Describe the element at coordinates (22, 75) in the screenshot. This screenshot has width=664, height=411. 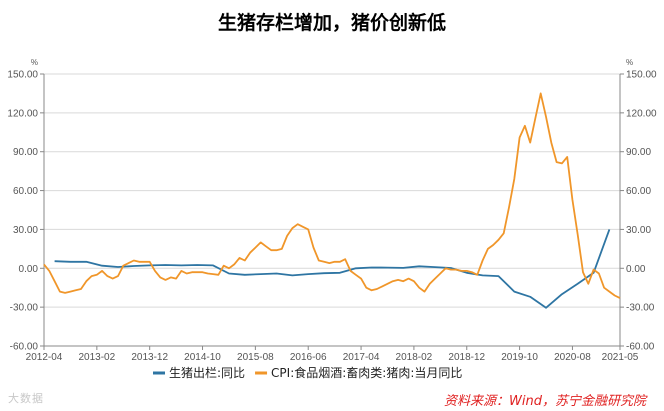
I see `y-tick-label-left: 150.00` at that location.